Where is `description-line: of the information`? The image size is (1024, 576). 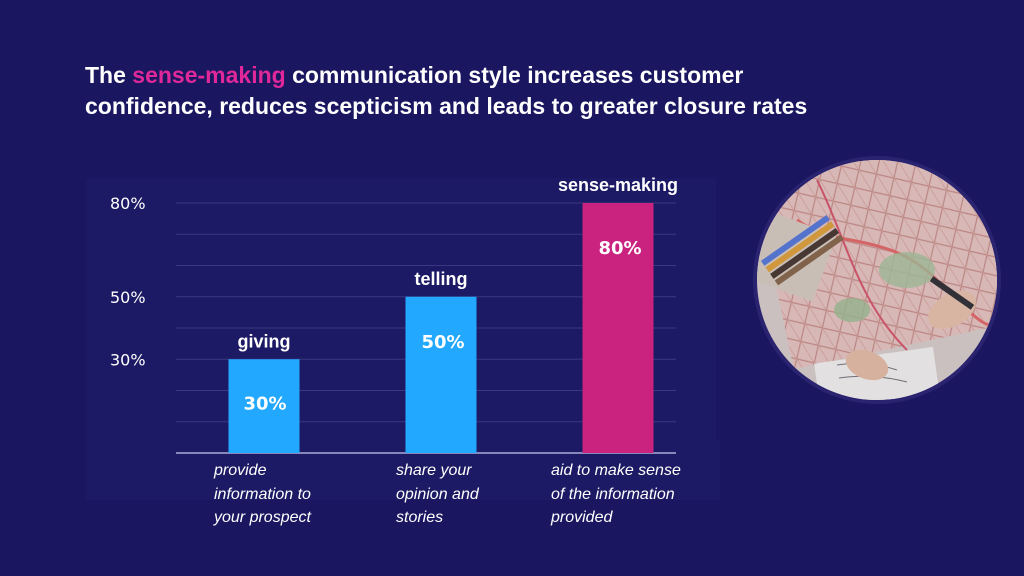
description-line: of the information is located at coordinates (613, 494).